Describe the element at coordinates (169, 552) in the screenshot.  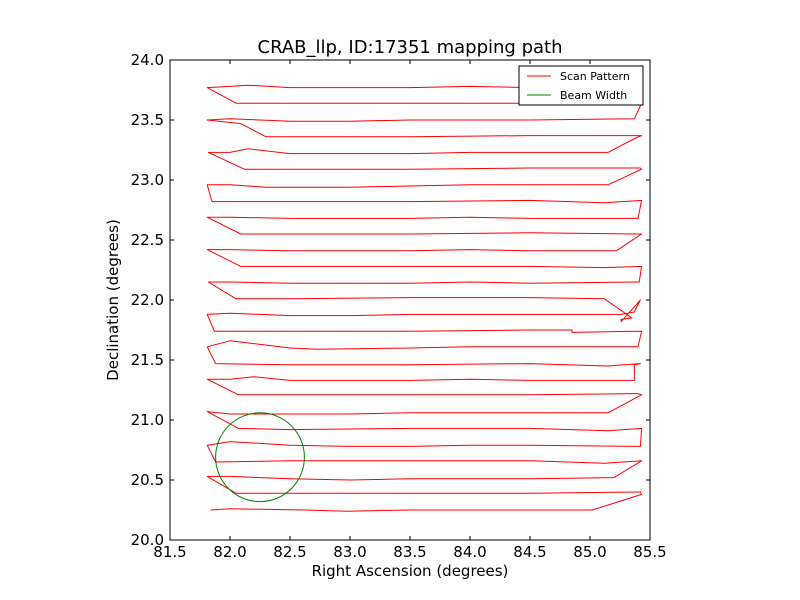
I see `x-tick-label: 81.5` at that location.